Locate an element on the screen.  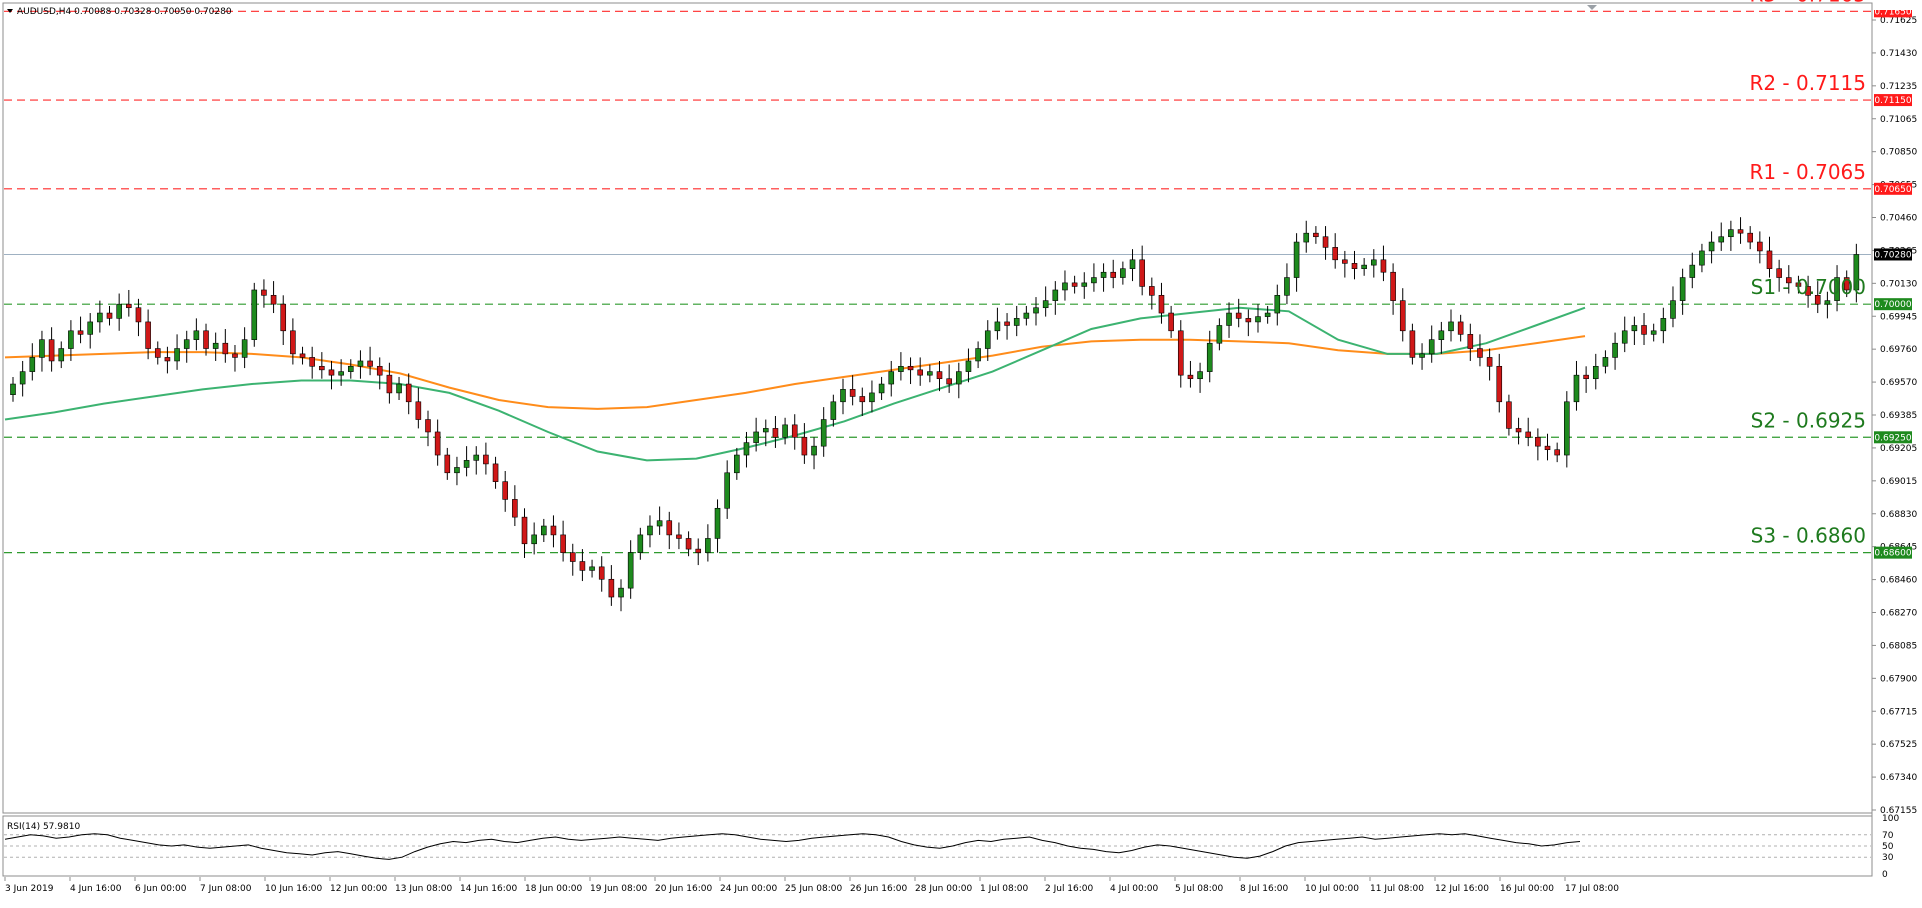
price-tick-label: 0.67715 is located at coordinates (1898, 712).